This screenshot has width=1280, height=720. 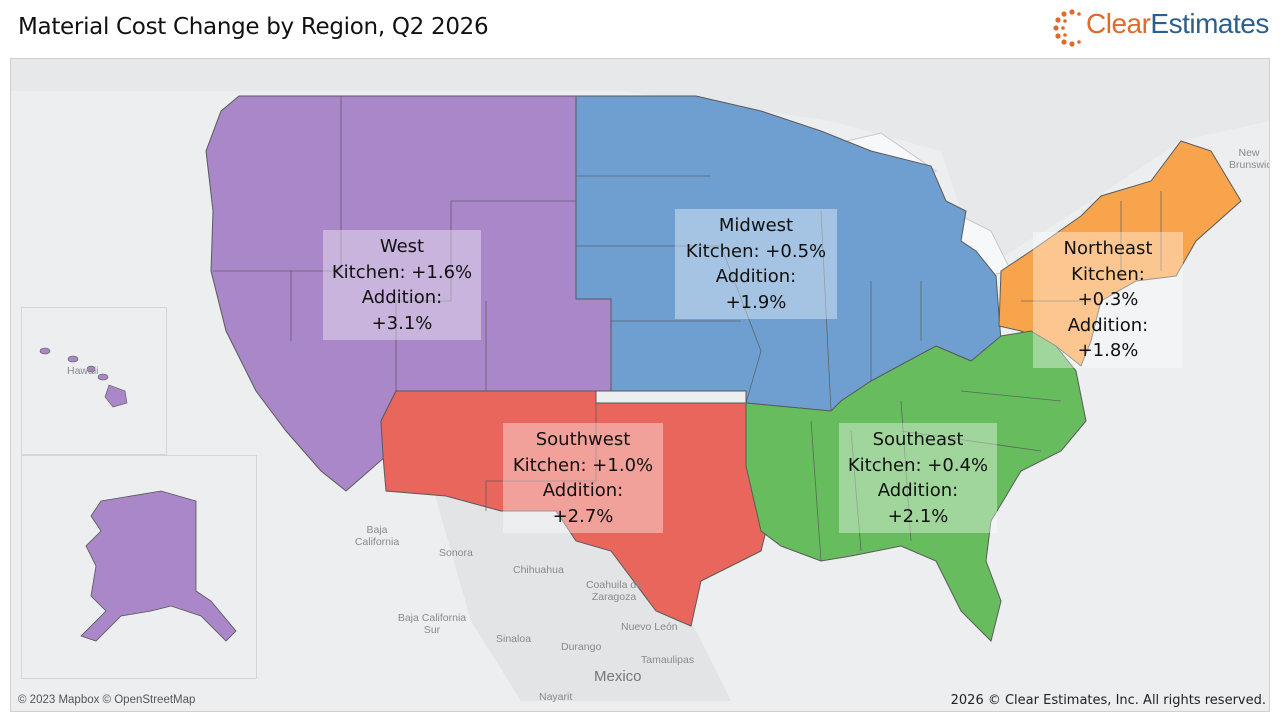 What do you see at coordinates (618, 676) in the screenshot?
I see `place-mexico: Mexico` at bounding box center [618, 676].